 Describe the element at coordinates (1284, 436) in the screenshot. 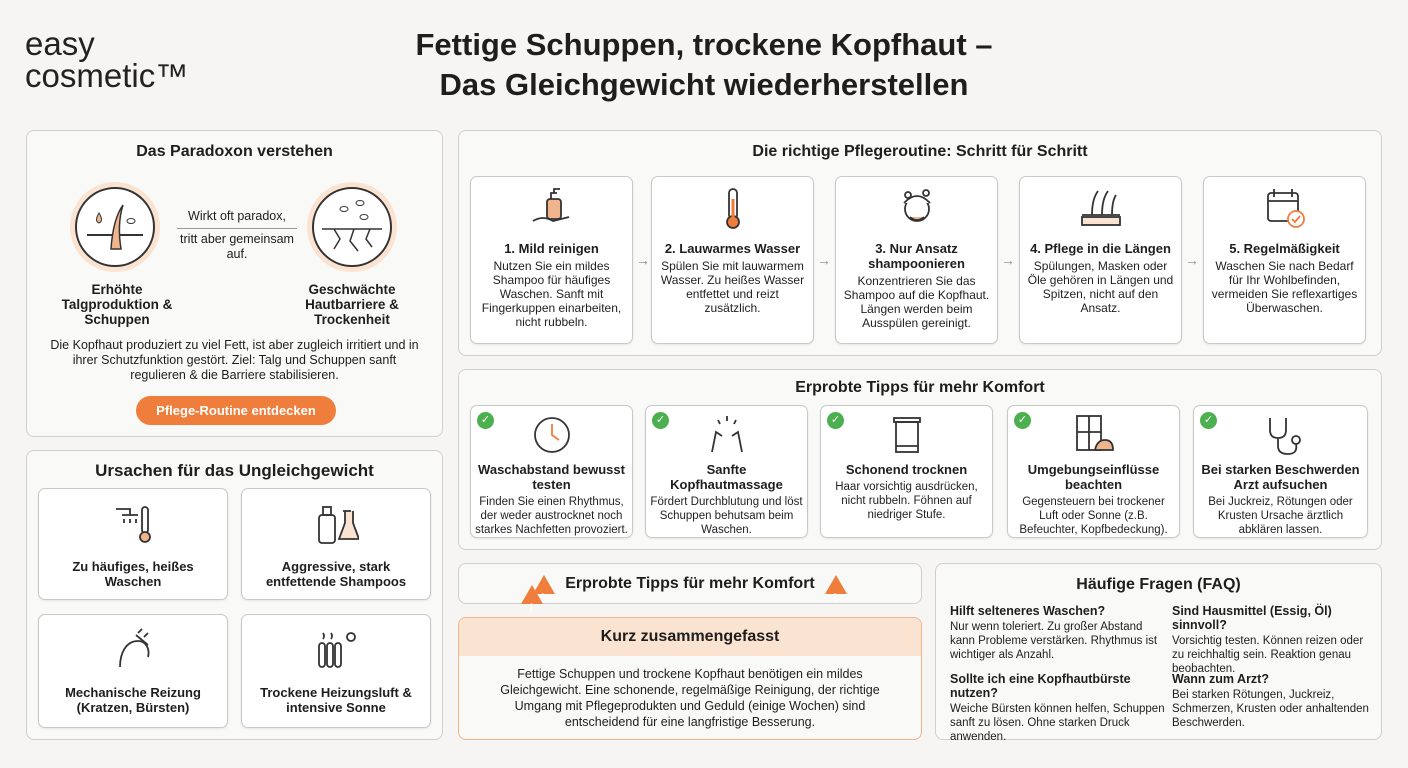

I see `stethoscope-icon` at that location.